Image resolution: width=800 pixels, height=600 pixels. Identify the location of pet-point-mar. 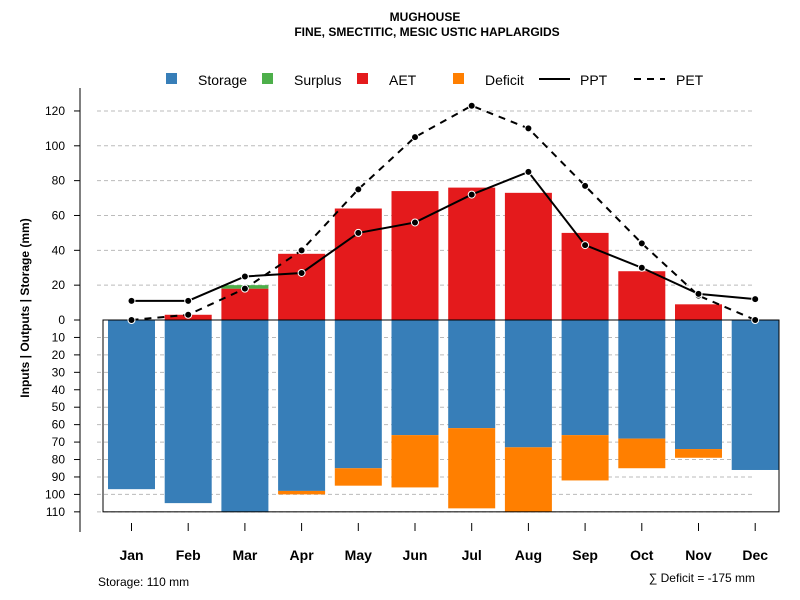
(244, 288).